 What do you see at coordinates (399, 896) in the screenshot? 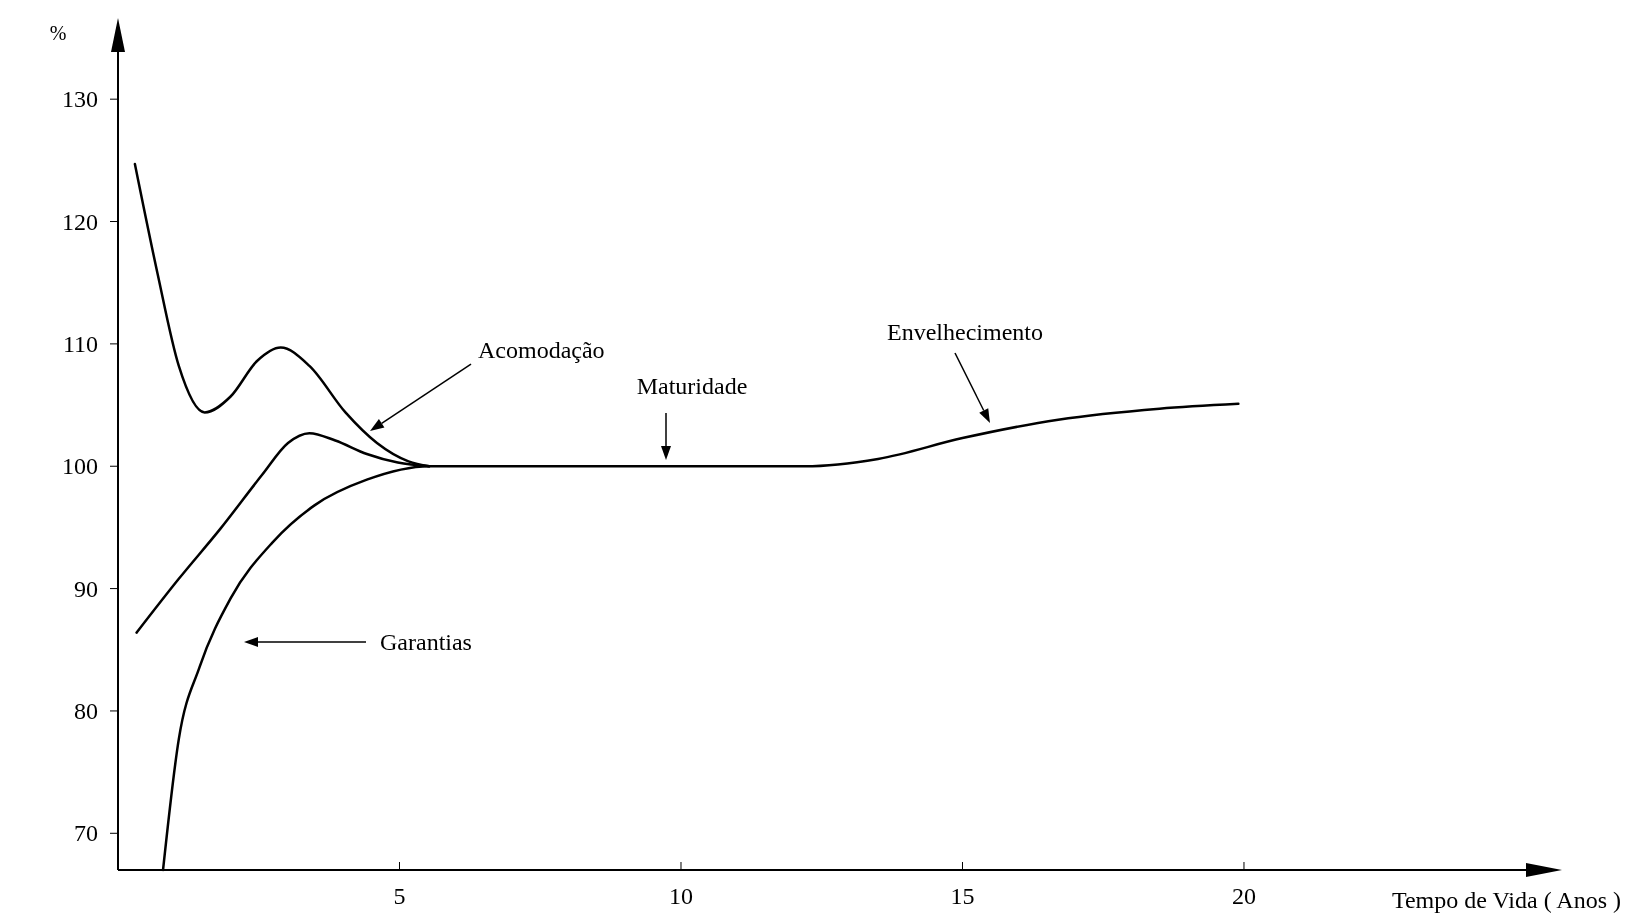
I see `x-tick-label: 5` at bounding box center [399, 896].